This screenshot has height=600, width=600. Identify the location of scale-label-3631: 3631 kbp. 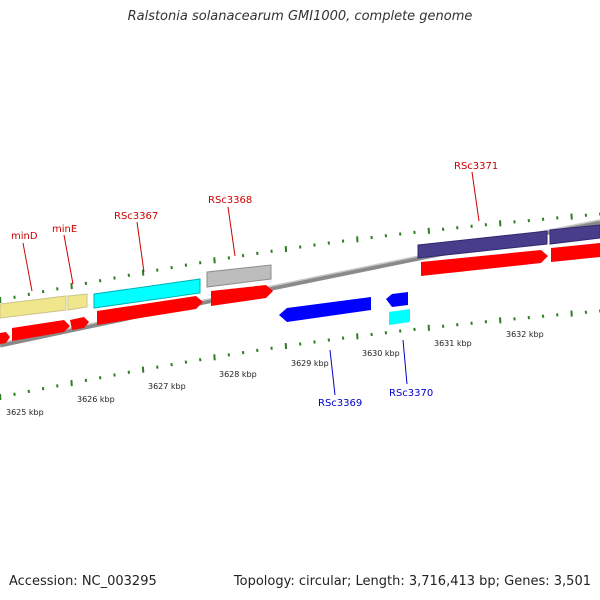
(453, 343).